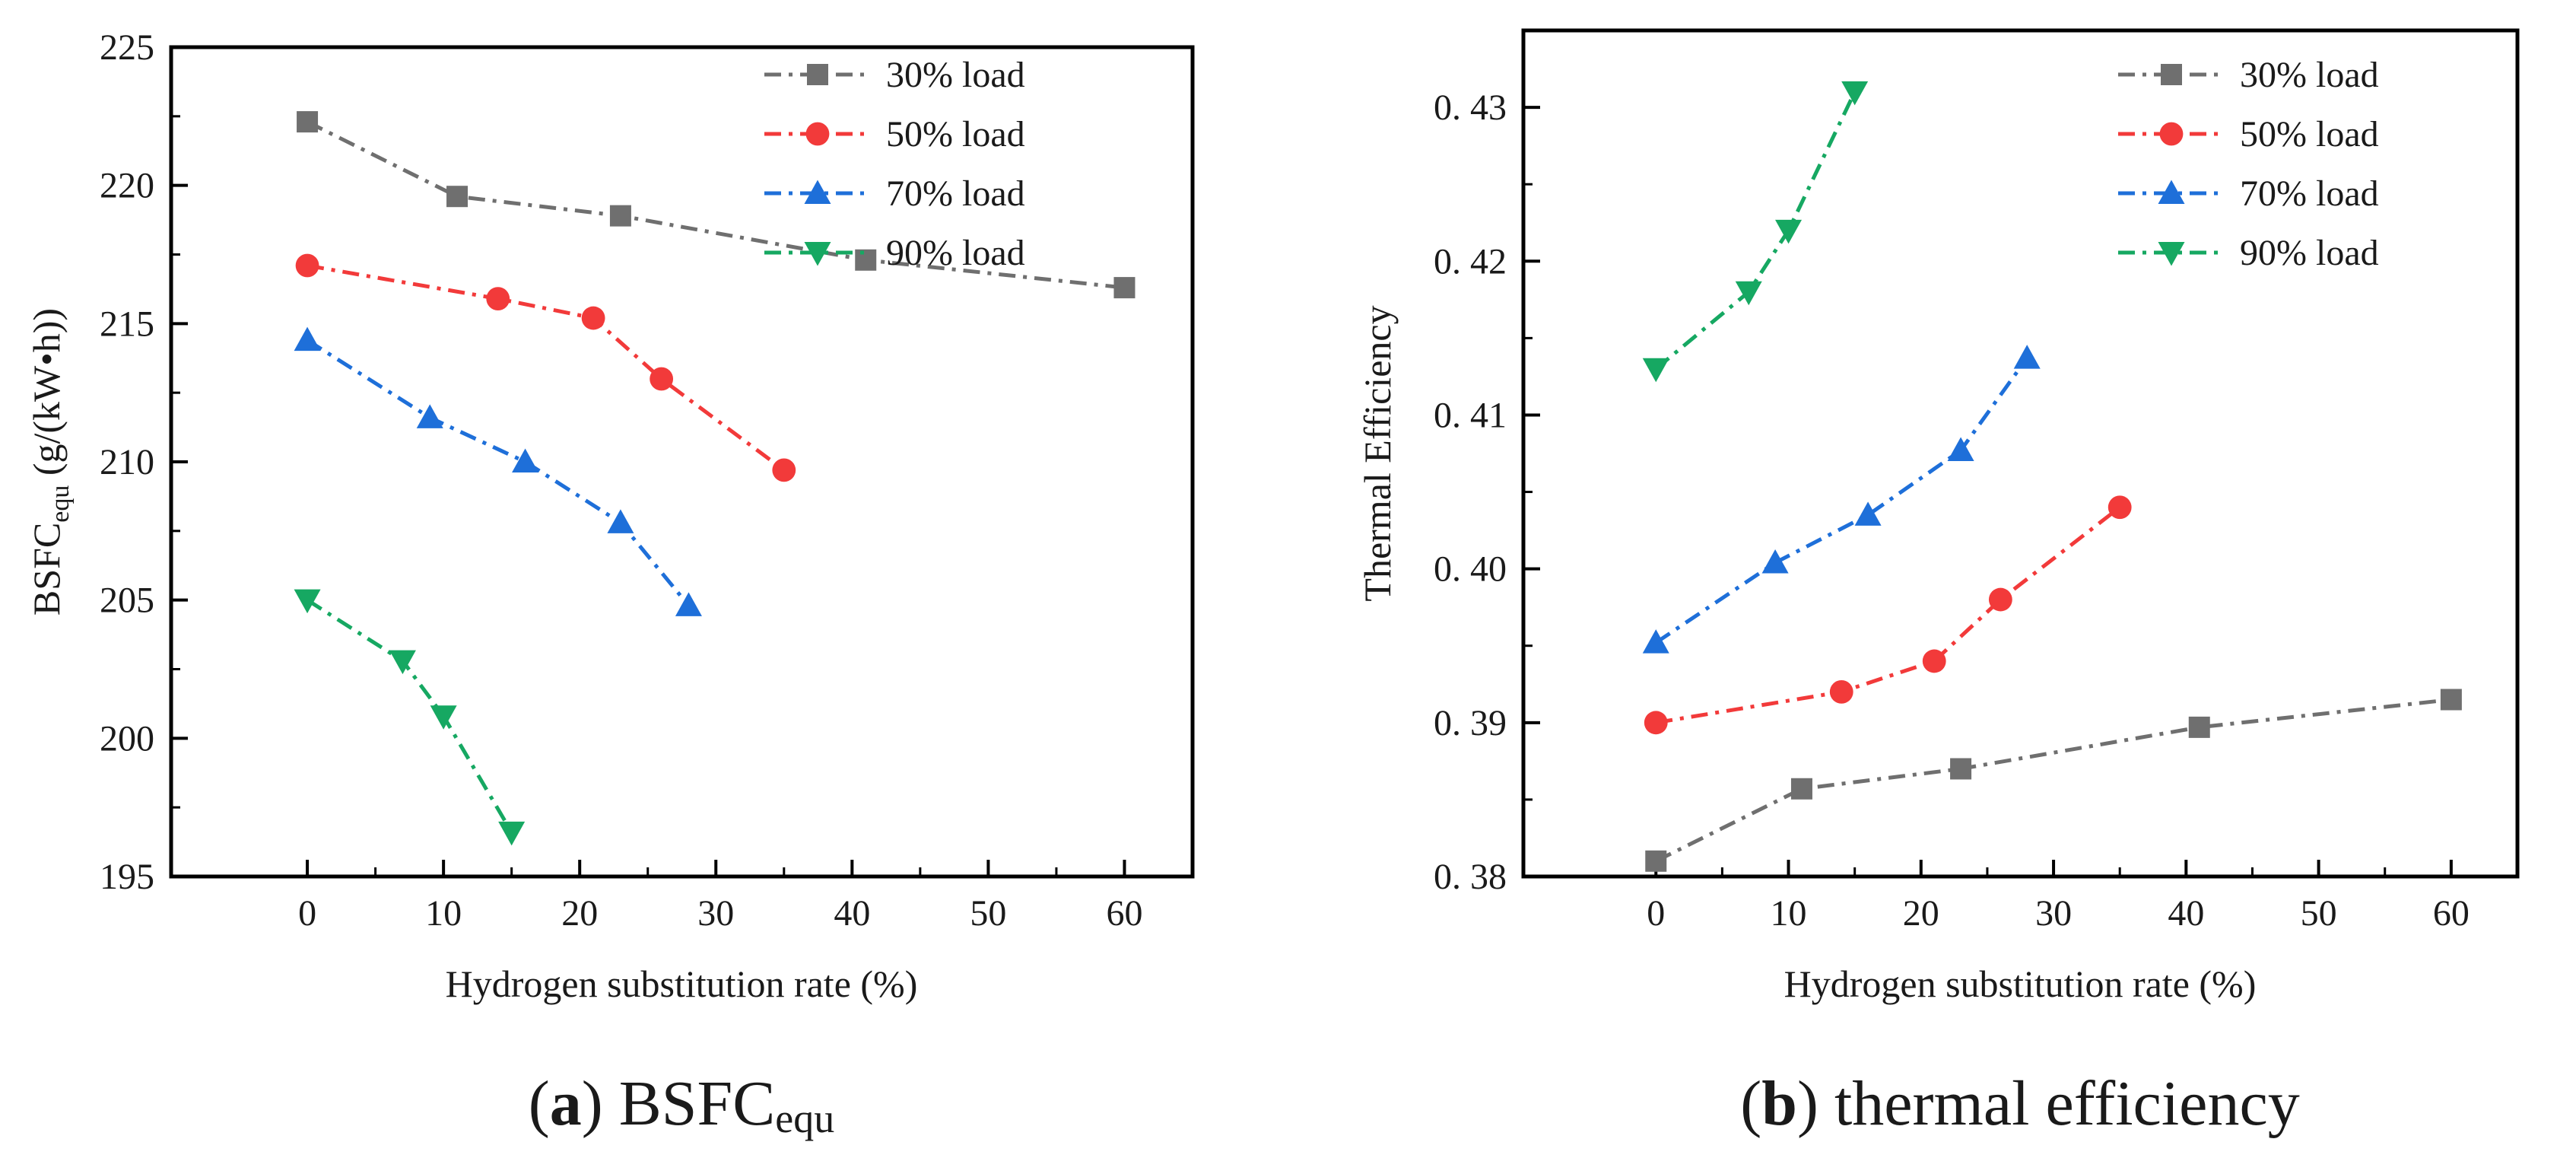  I want to click on panel-b-legend-marker-50-load, so click(2171, 134).